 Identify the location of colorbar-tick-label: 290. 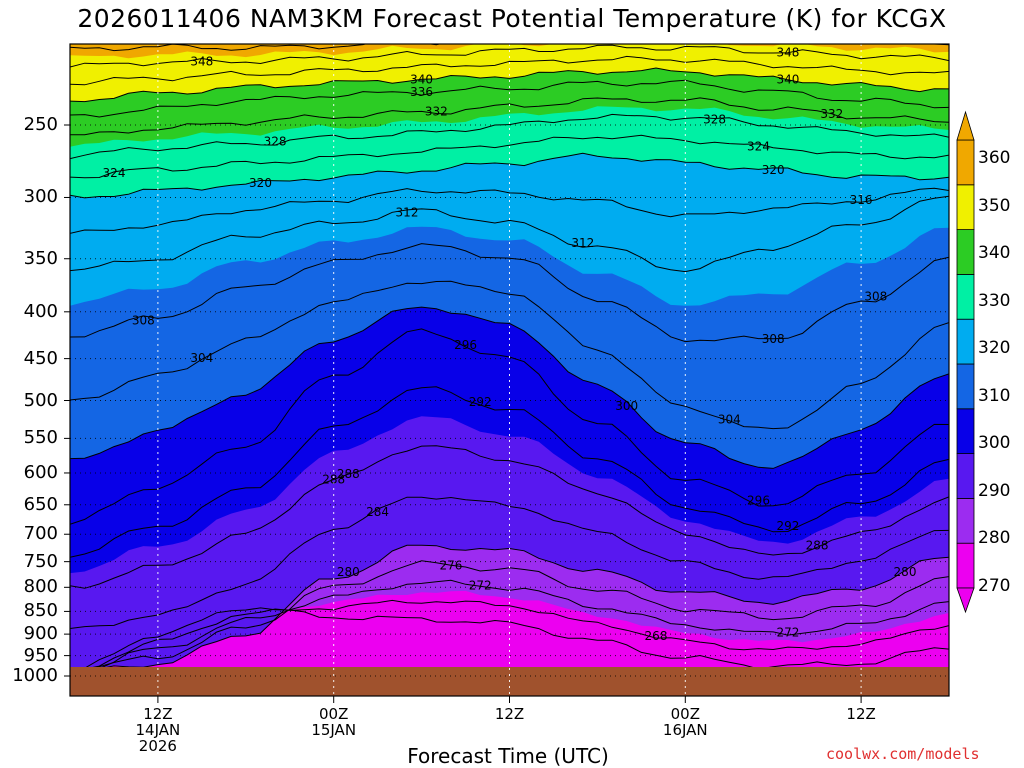
(994, 490).